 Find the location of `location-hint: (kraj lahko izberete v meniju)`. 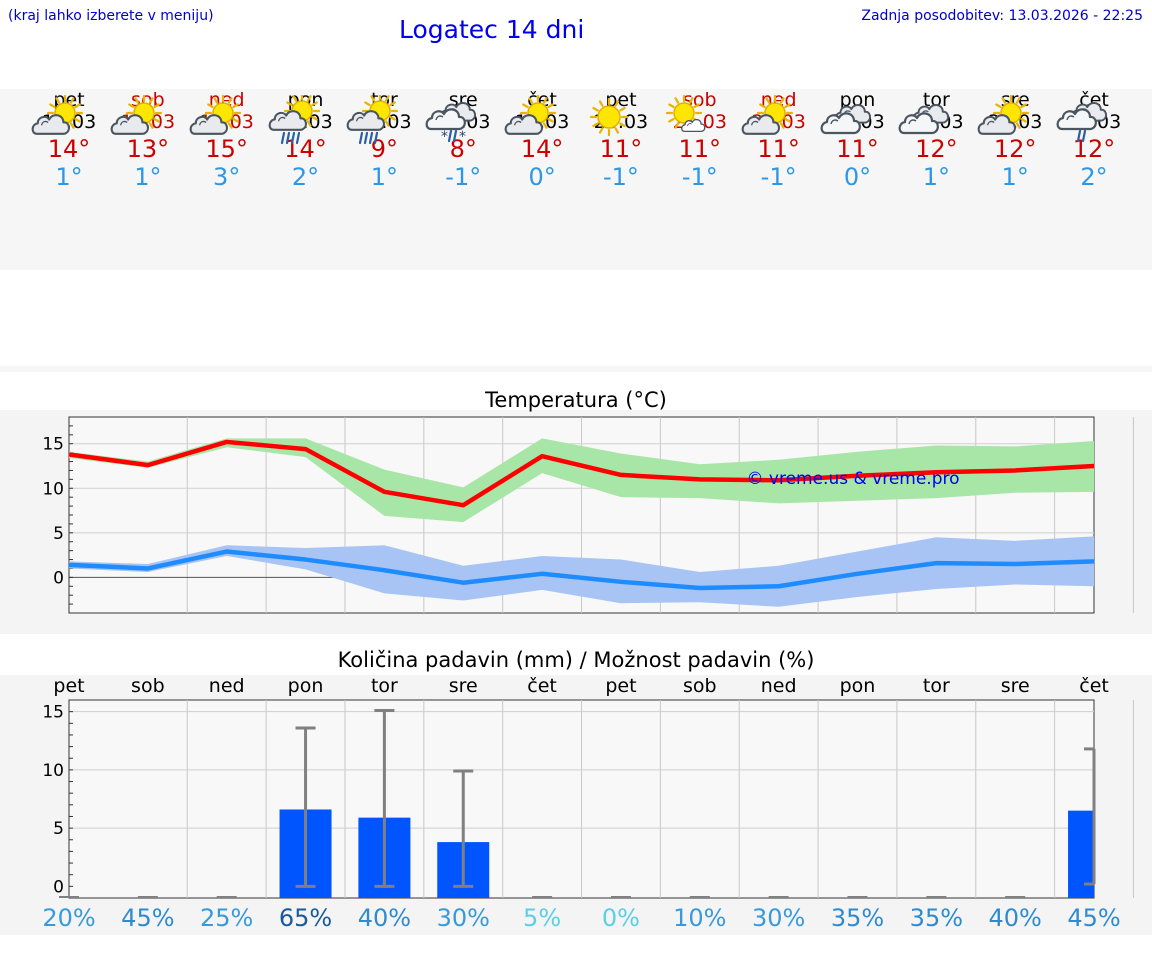

location-hint: (kraj lahko izberete v meniju) is located at coordinates (111, 16).